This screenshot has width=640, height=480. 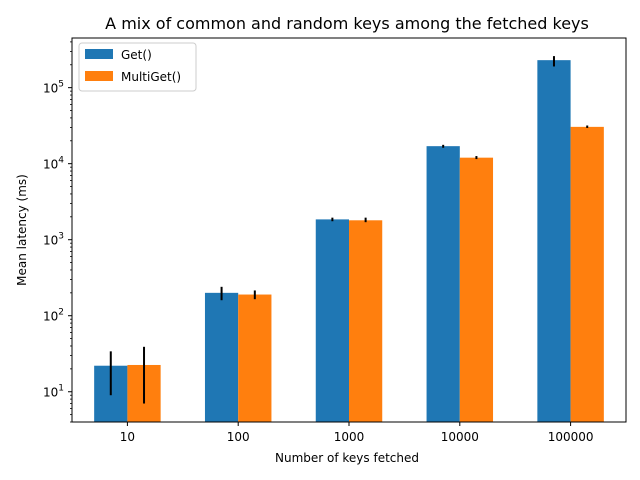 What do you see at coordinates (53, 392) in the screenshot?
I see `y-tick-label: 10¹` at bounding box center [53, 392].